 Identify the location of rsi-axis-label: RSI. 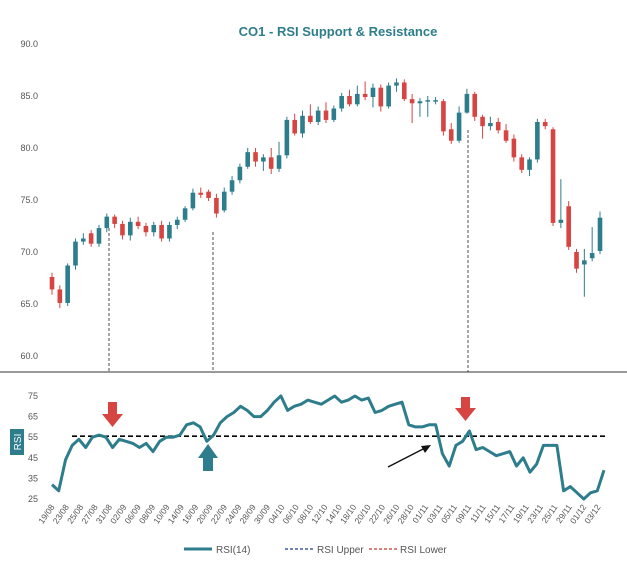
(18, 442).